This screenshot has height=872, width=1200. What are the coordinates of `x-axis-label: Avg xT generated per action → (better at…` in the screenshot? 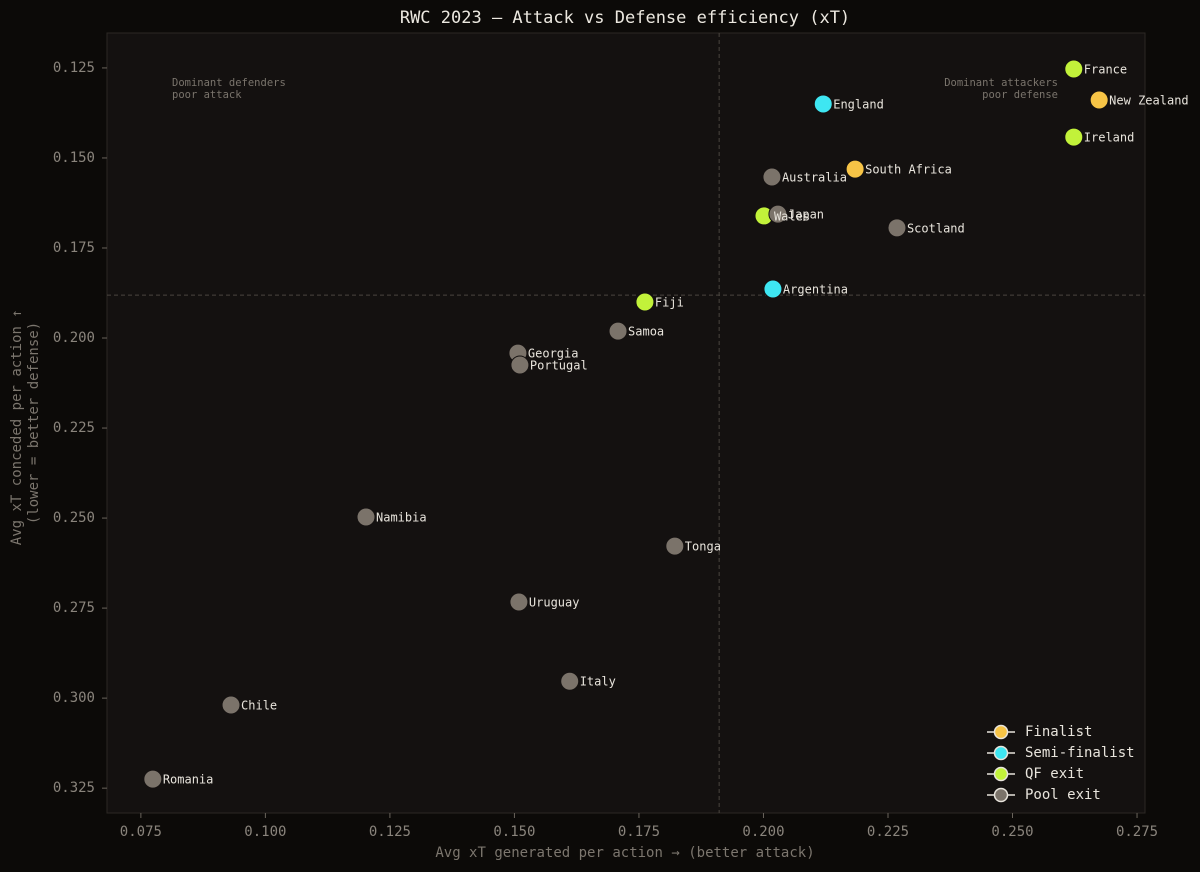 It's located at (624, 853).